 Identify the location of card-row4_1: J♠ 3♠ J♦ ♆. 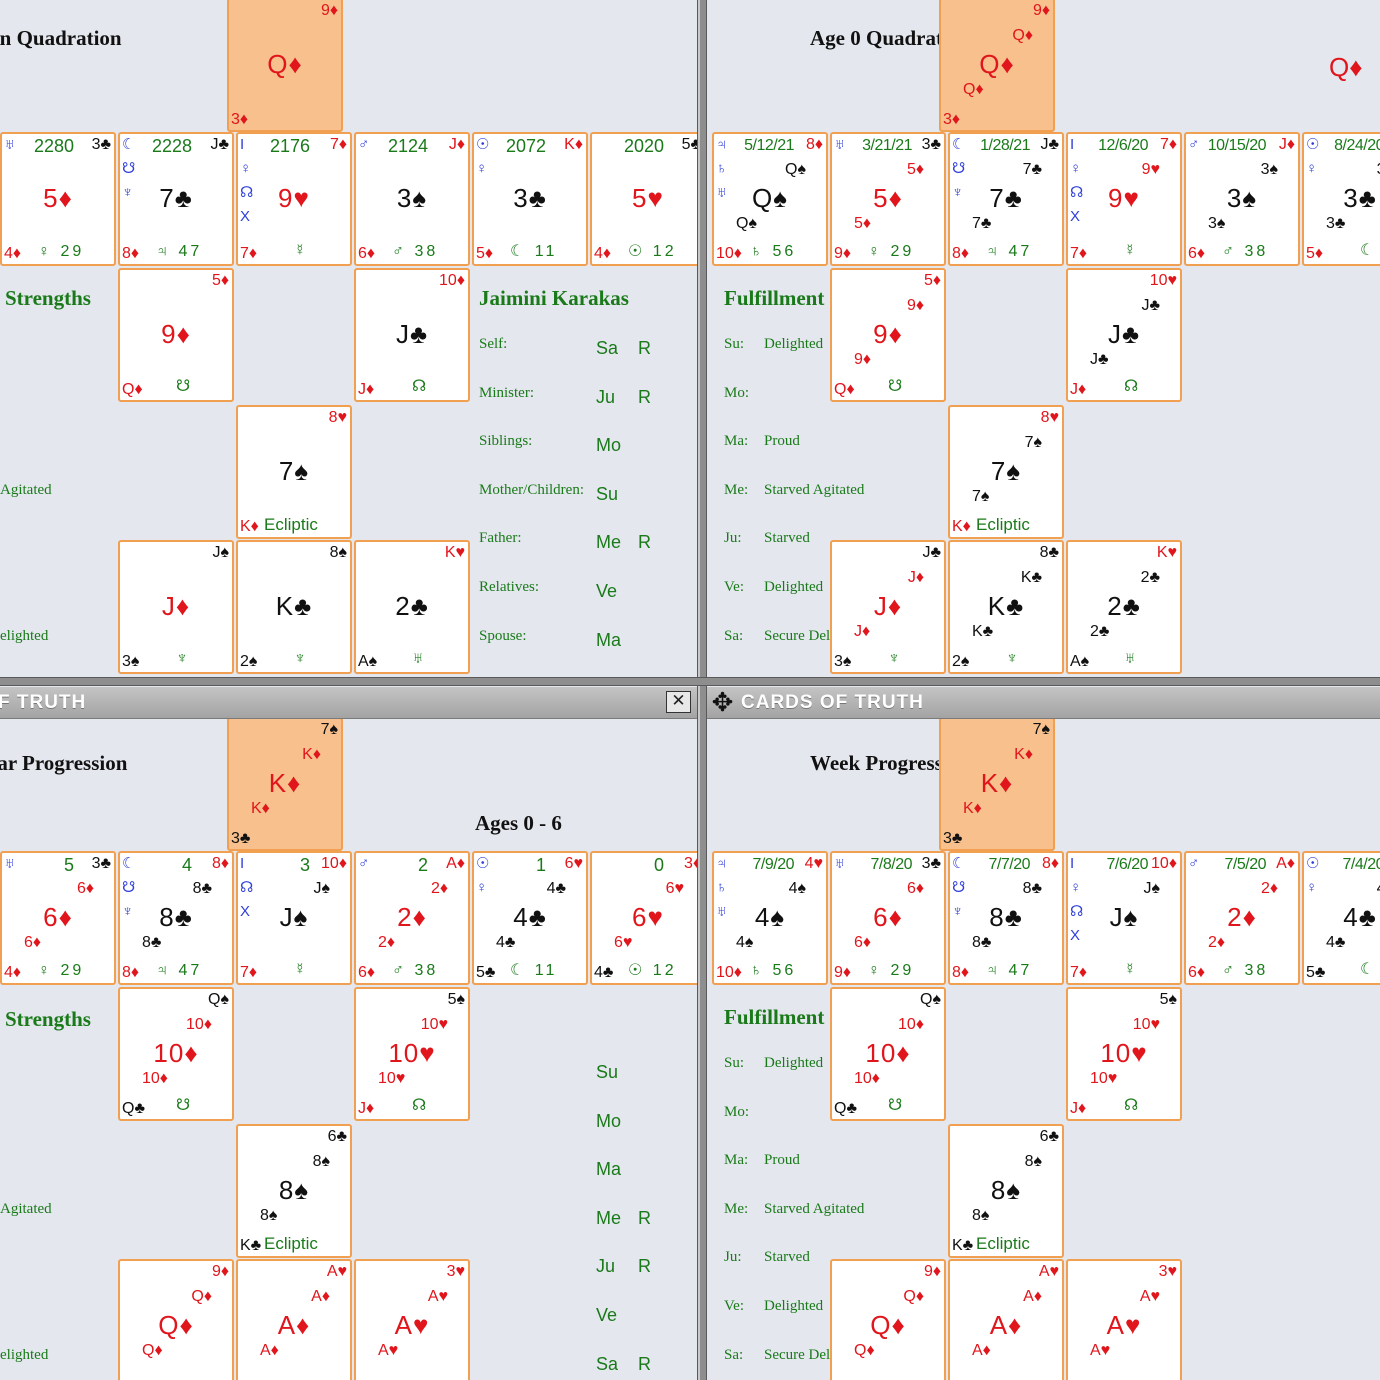
(176, 607).